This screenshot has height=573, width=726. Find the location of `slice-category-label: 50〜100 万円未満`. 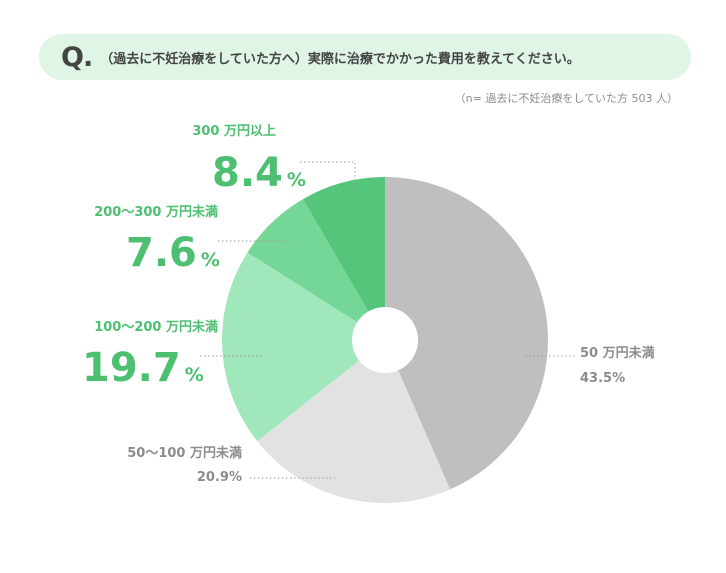

slice-category-label: 50〜100 万円未満 is located at coordinates (184, 453).